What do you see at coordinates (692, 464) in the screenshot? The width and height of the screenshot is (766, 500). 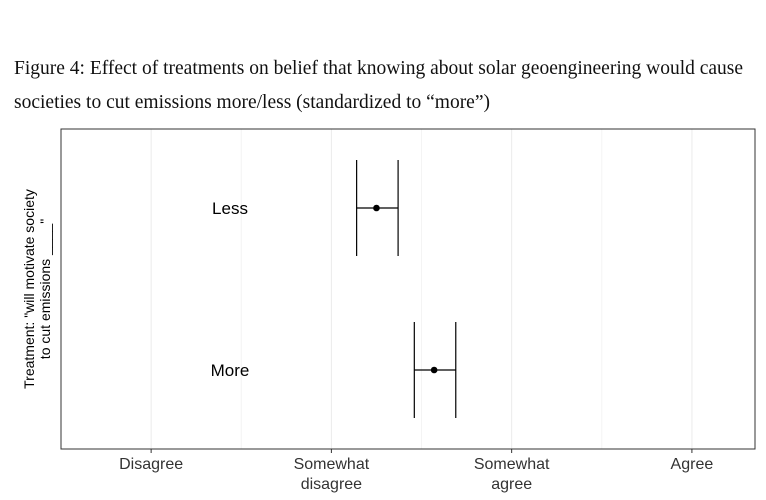 I see `x-tick-label: Agree` at bounding box center [692, 464].